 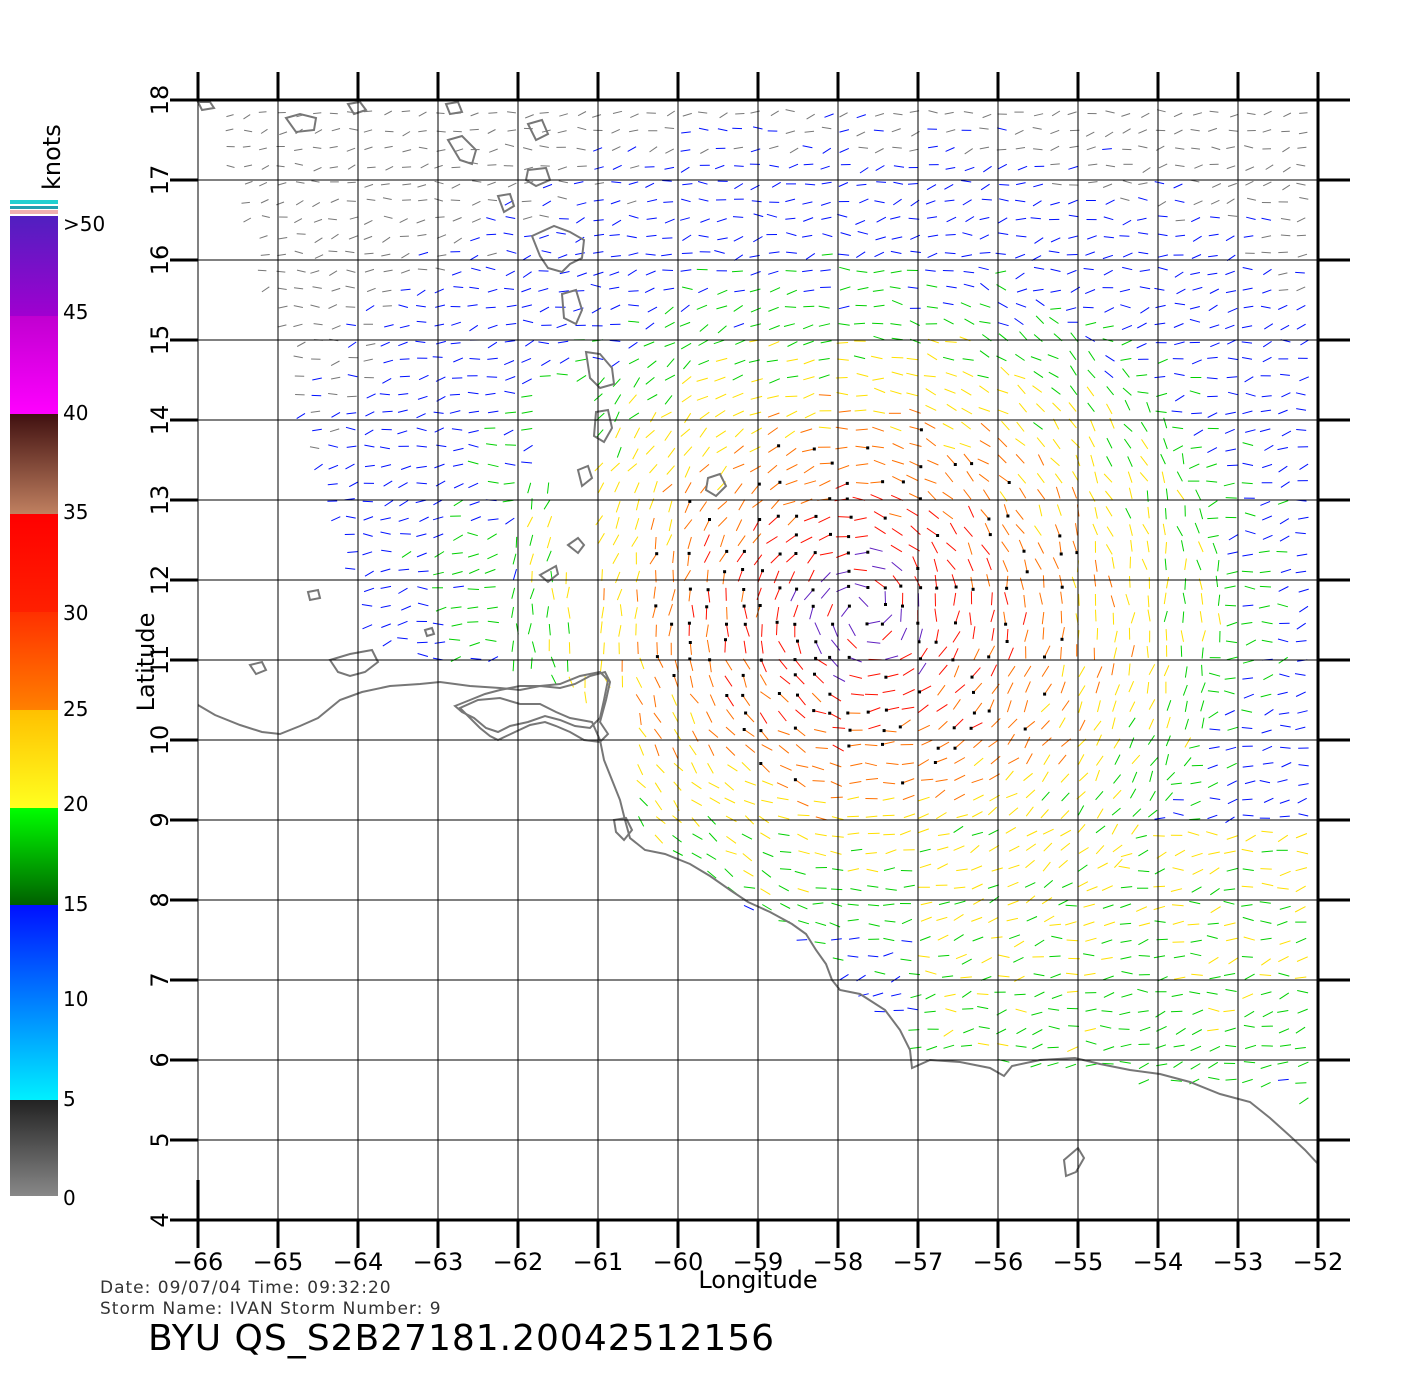 I want to click on y-tick-label: 18, so click(x=160, y=100).